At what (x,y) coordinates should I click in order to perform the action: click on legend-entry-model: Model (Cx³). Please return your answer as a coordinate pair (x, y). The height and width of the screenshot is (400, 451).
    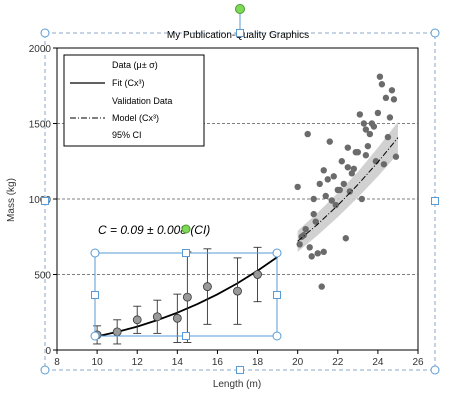
    Looking at the image, I should click on (135, 118).